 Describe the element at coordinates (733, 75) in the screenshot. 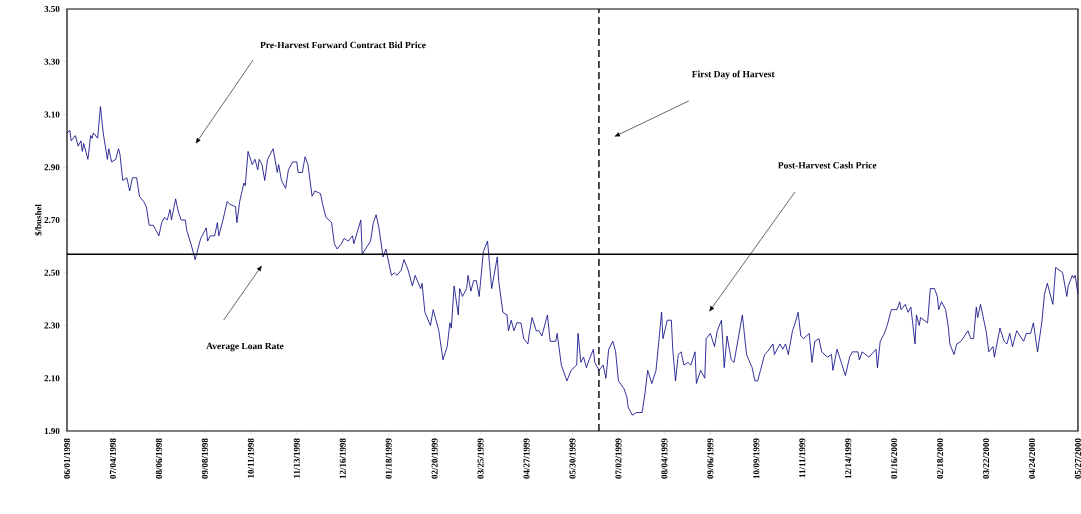

I see `annotation: First Day of Harvest` at that location.